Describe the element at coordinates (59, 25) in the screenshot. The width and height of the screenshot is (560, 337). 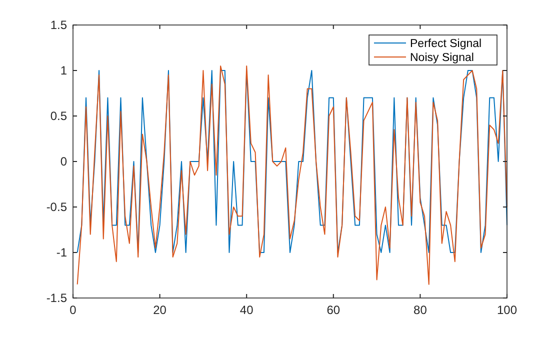
I see `y-tick-label: 1.5` at that location.